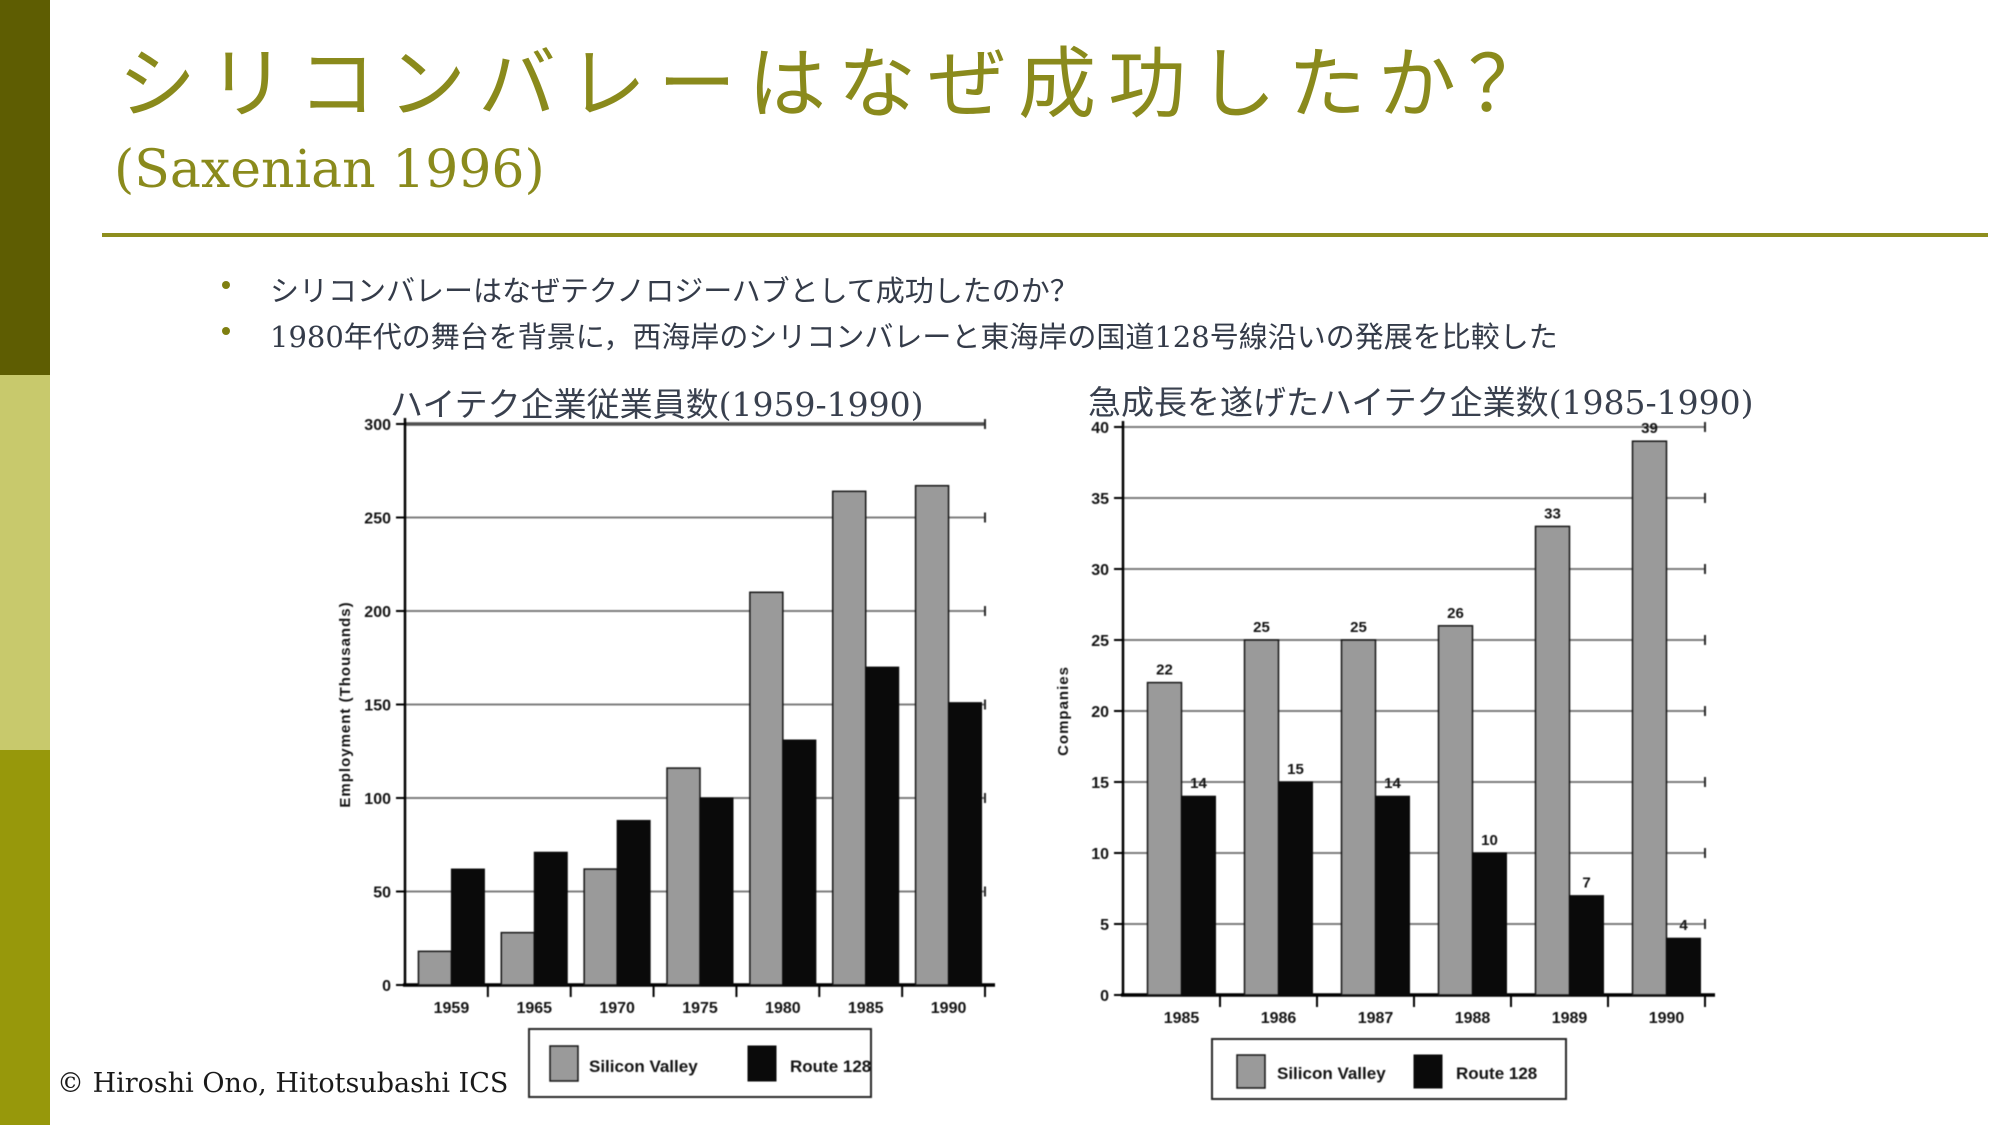 The image size is (2000, 1125). What do you see at coordinates (377, 799) in the screenshot?
I see `y-tick-label: 100` at bounding box center [377, 799].